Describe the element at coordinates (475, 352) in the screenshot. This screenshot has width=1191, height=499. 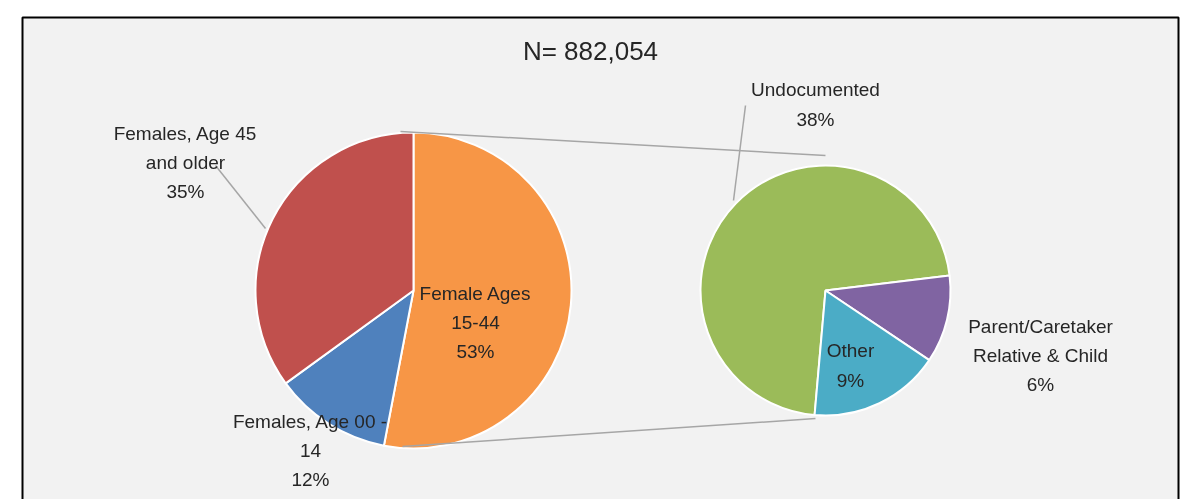
I see `data-label: 53%` at that location.